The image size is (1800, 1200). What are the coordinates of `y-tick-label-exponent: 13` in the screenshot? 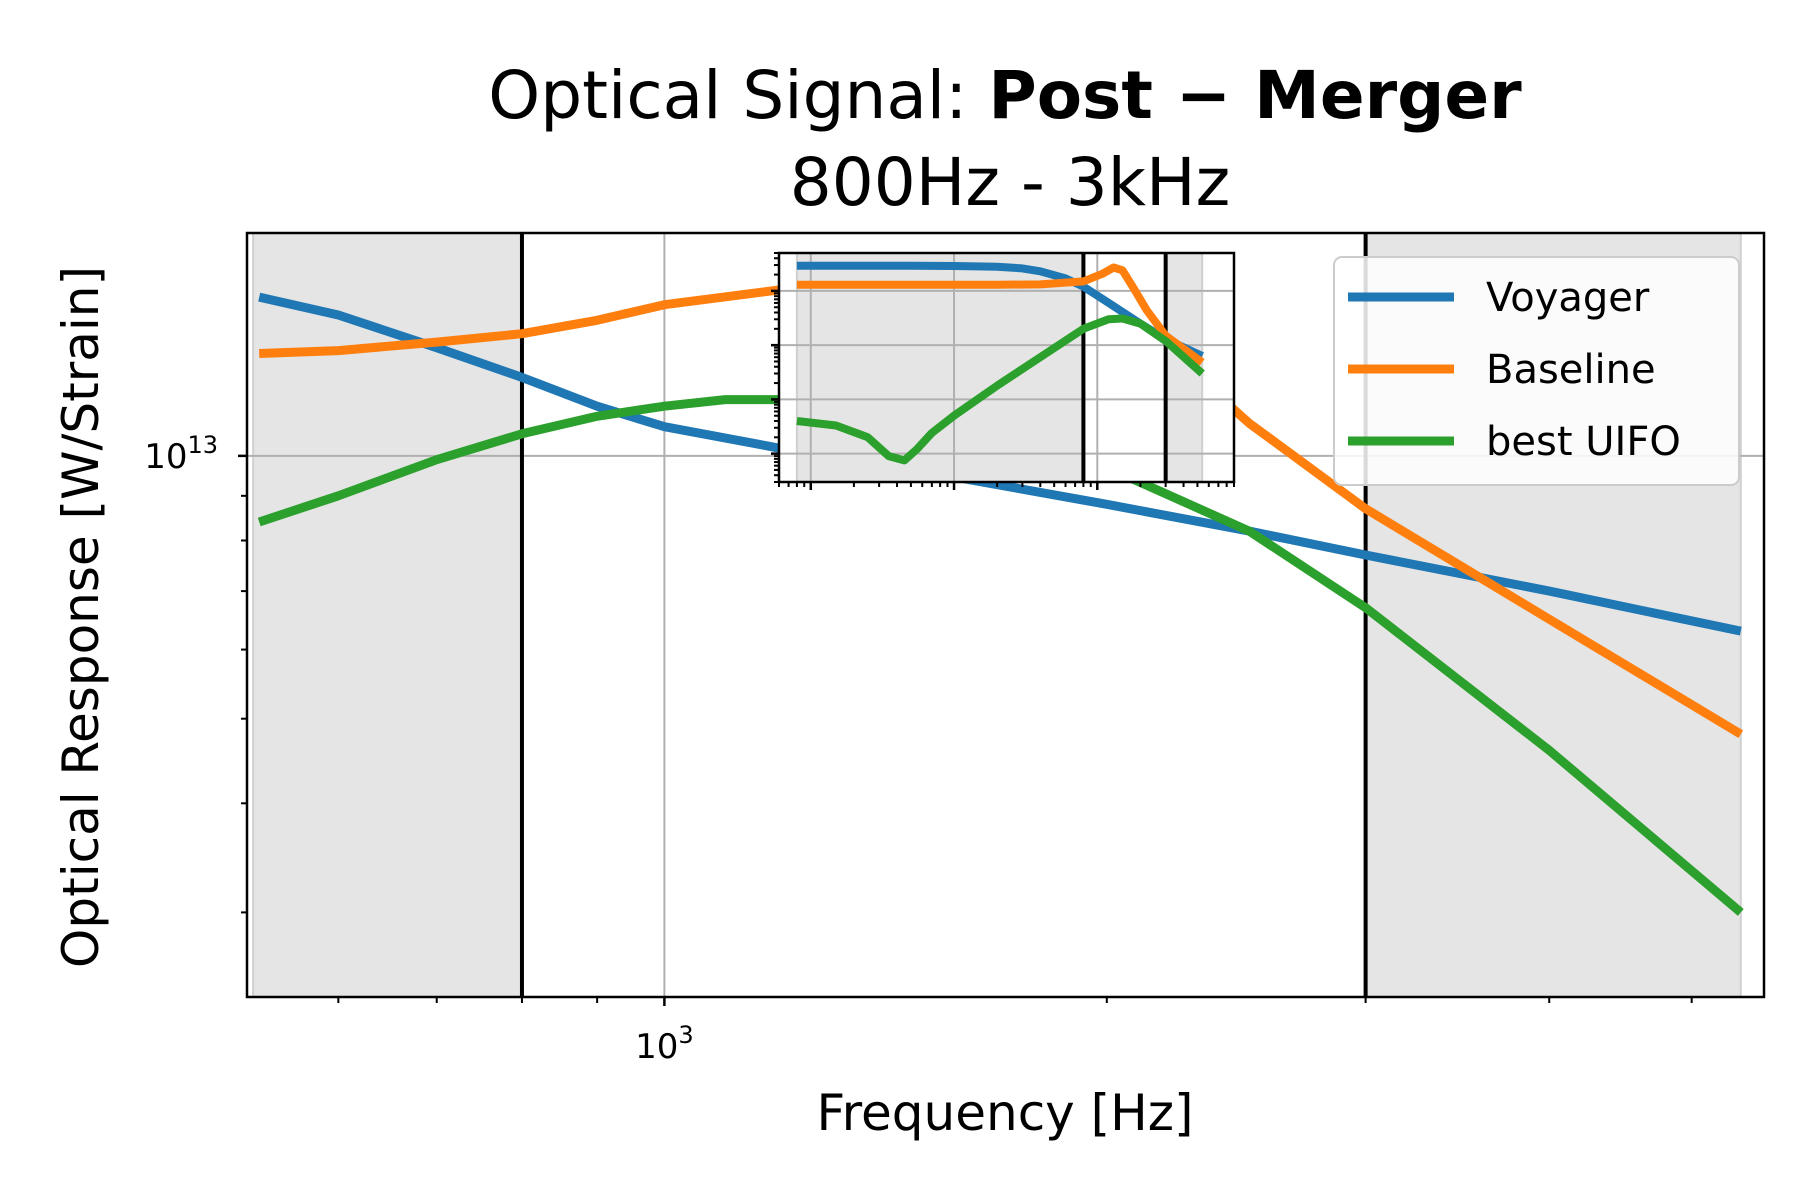 It's located at (202, 445).